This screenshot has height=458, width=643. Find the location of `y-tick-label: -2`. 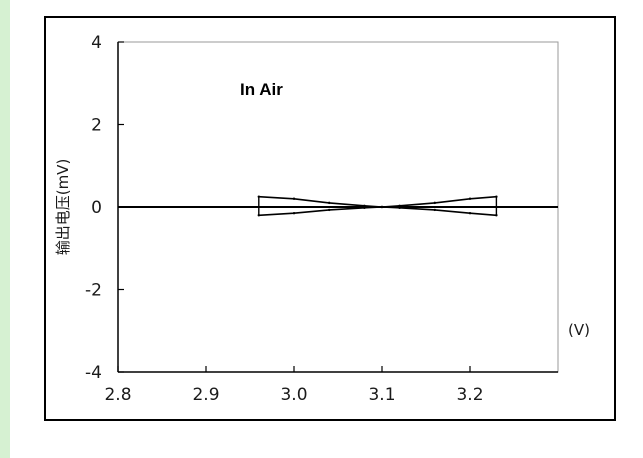

y-tick-label: -2 is located at coordinates (93, 291).